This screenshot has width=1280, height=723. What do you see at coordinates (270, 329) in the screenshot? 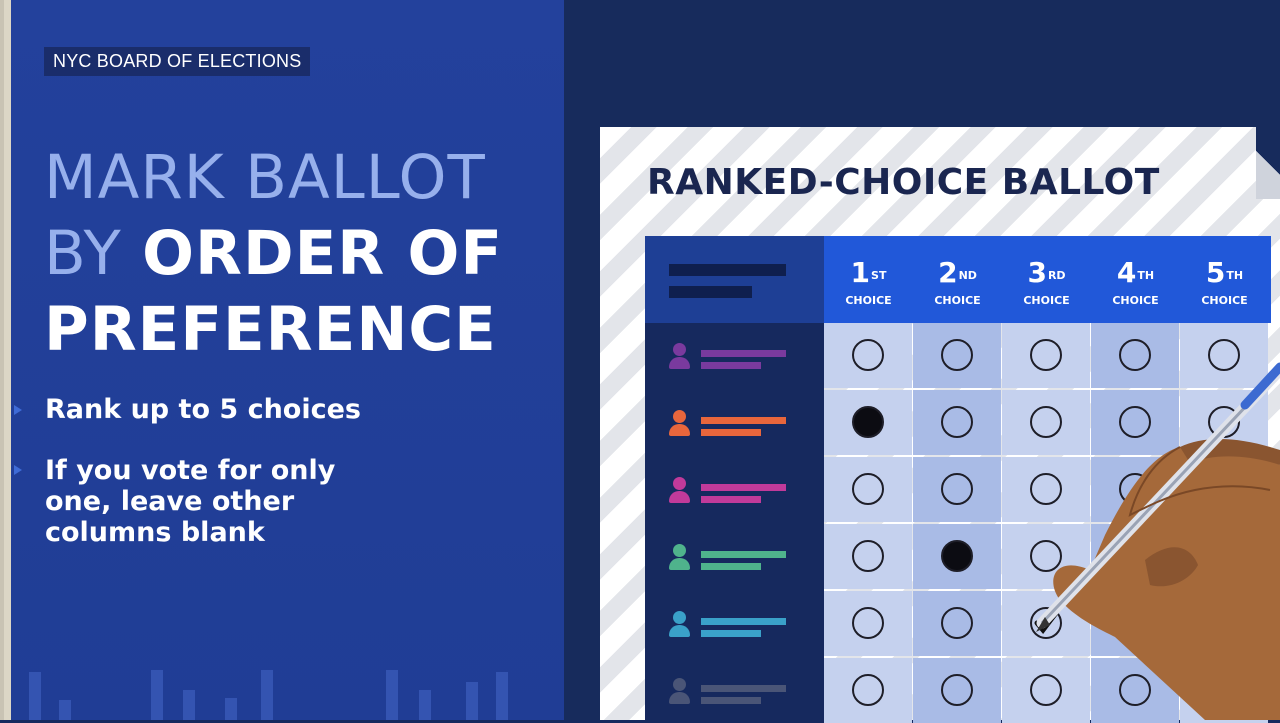
I see `headline-line3: PREFERENCE` at bounding box center [270, 329].